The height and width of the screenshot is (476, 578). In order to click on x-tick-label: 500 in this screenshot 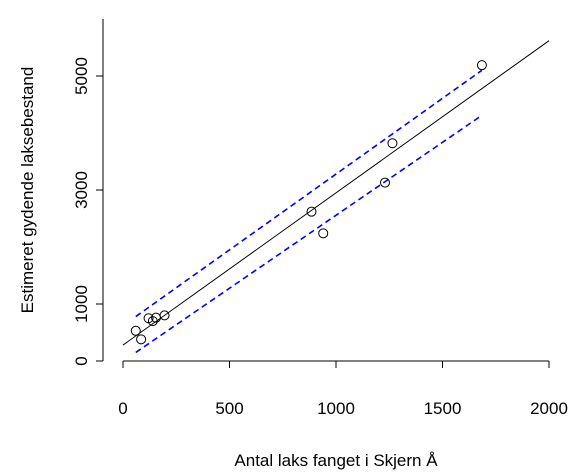, I will do `click(229, 408)`.